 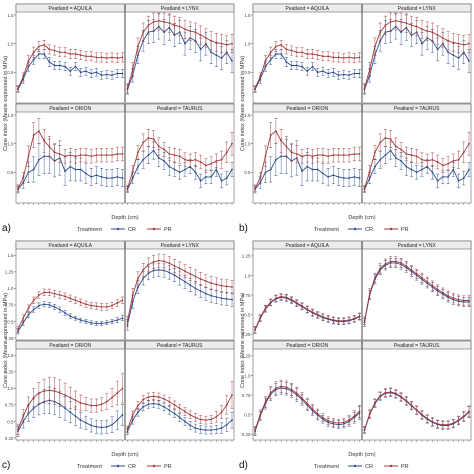 I want to click on panel-label: d), so click(x=243, y=465).